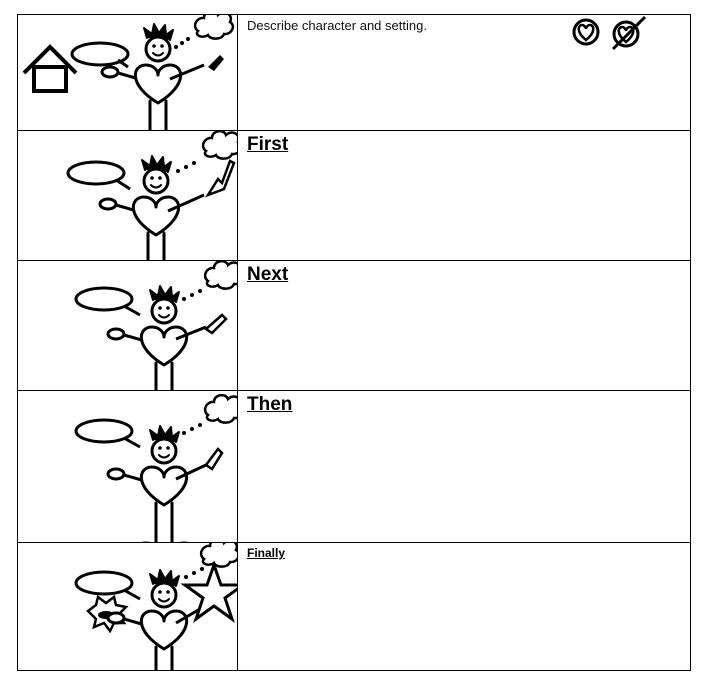 Image resolution: width=710 pixels, height=687 pixels. I want to click on finally-picture-cell, so click(127, 606).